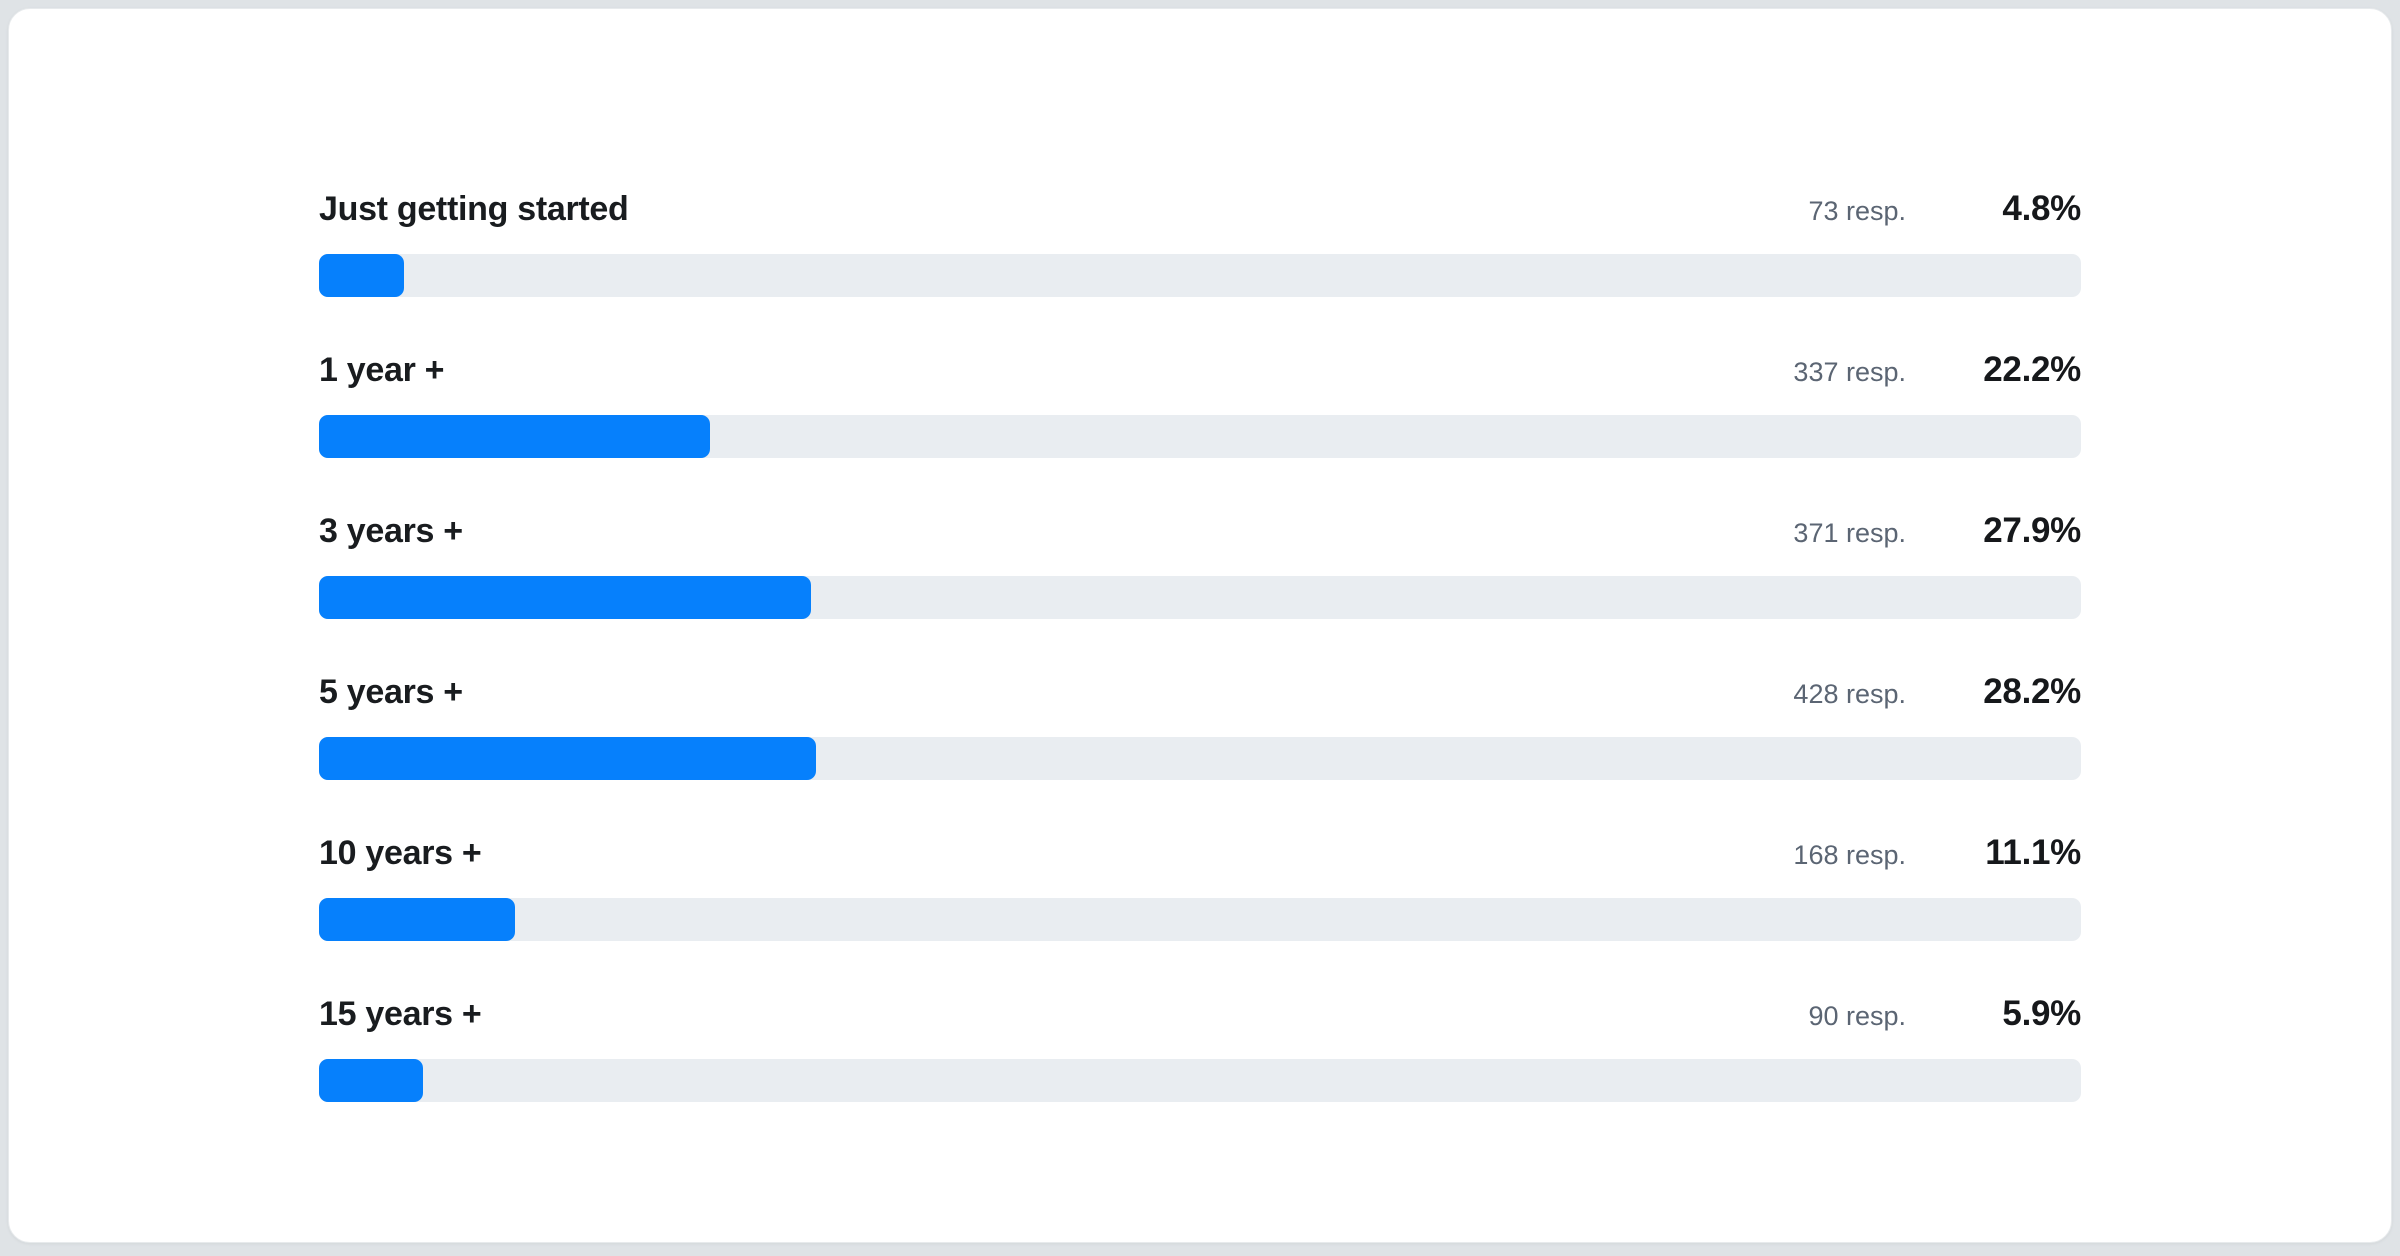 Image resolution: width=2400 pixels, height=1256 pixels. What do you see at coordinates (1200, 1015) in the screenshot?
I see `row-header: 15 years + 90 resp. 5.9%` at bounding box center [1200, 1015].